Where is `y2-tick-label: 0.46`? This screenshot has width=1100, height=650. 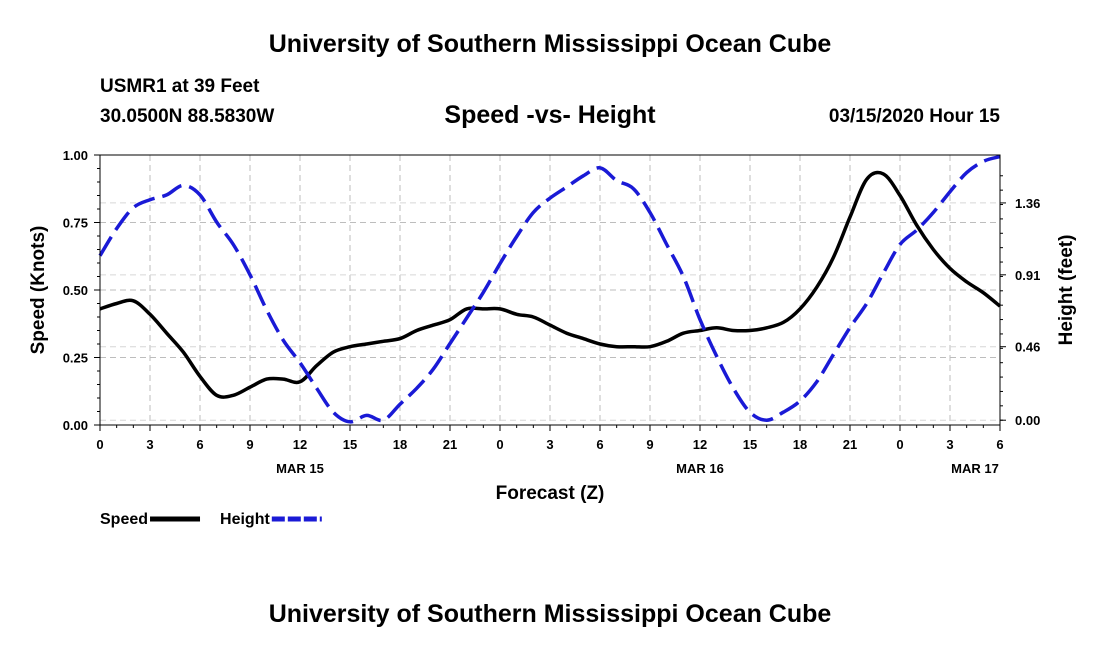
y2-tick-label: 0.46 is located at coordinates (1027, 347).